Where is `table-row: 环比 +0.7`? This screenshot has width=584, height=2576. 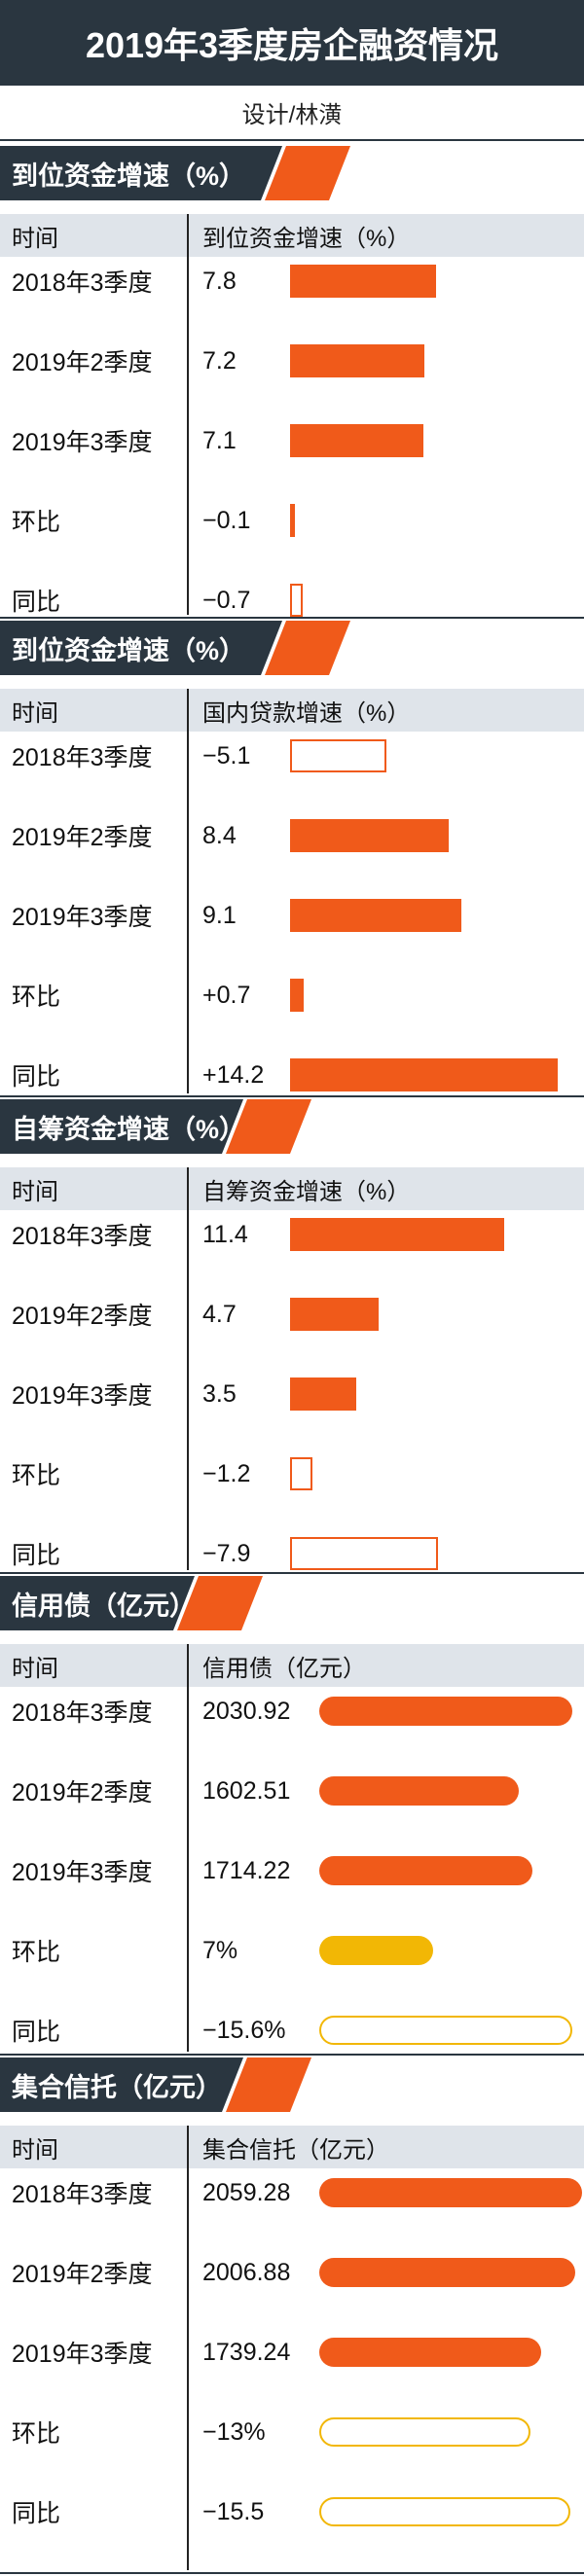
table-row: 环比 +0.7 is located at coordinates (292, 995).